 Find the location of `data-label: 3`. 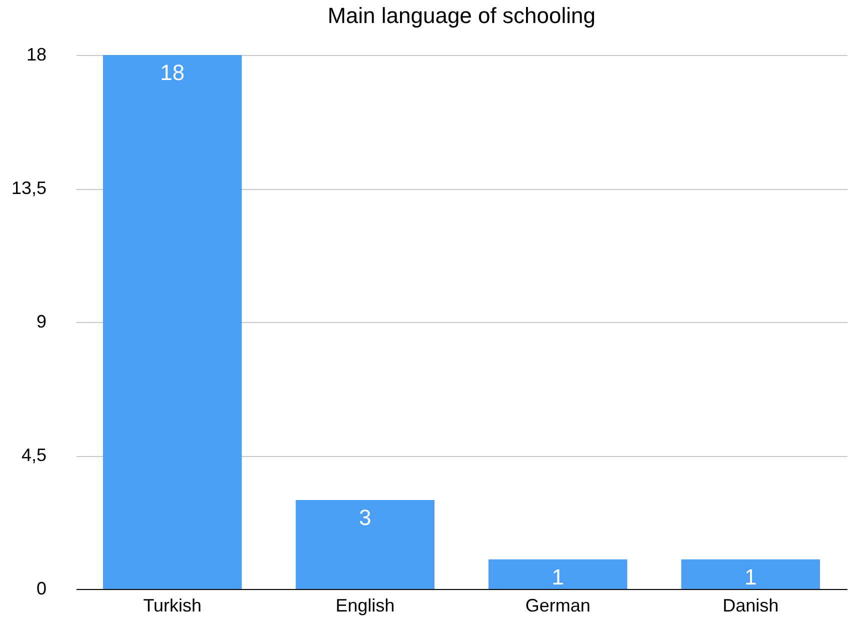

data-label: 3 is located at coordinates (365, 517).